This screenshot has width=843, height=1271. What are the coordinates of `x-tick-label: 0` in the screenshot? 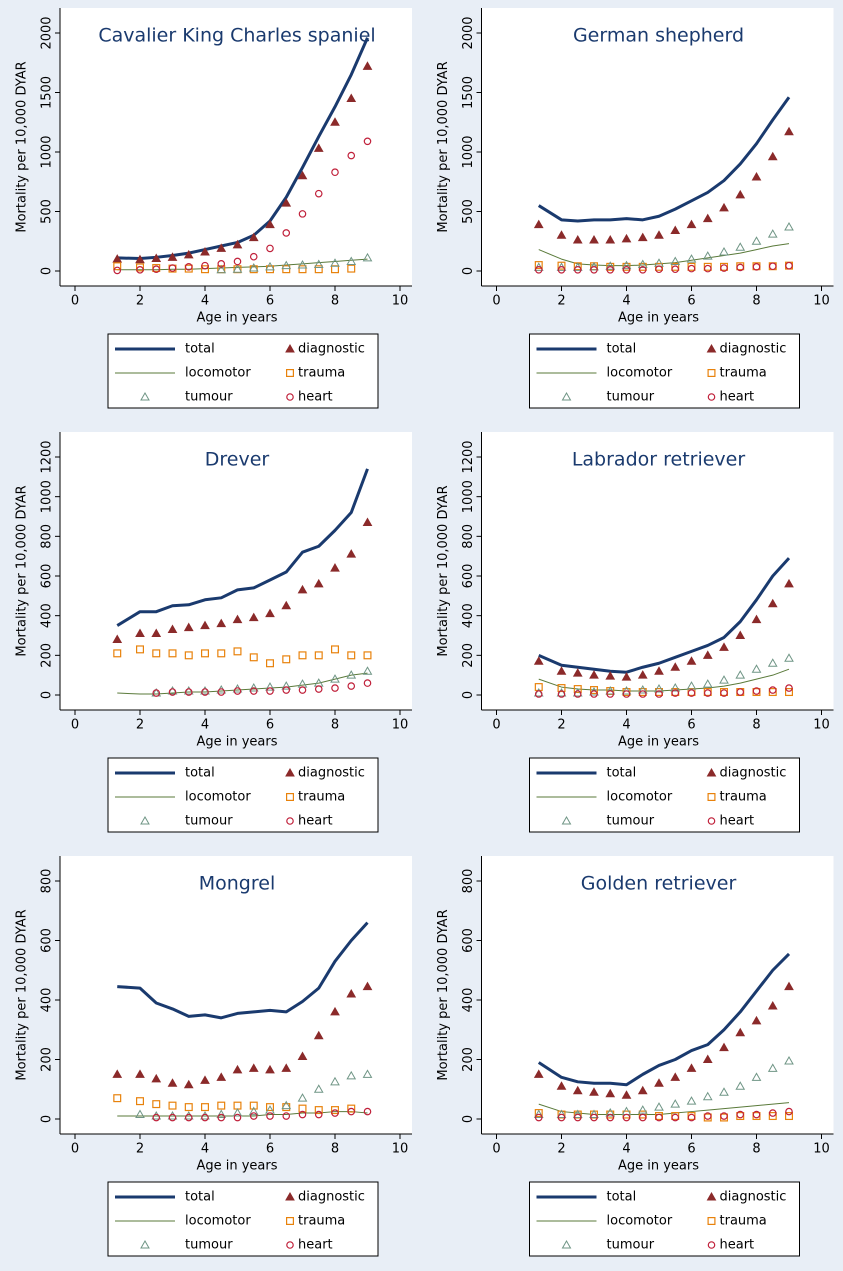 It's located at (75, 725).